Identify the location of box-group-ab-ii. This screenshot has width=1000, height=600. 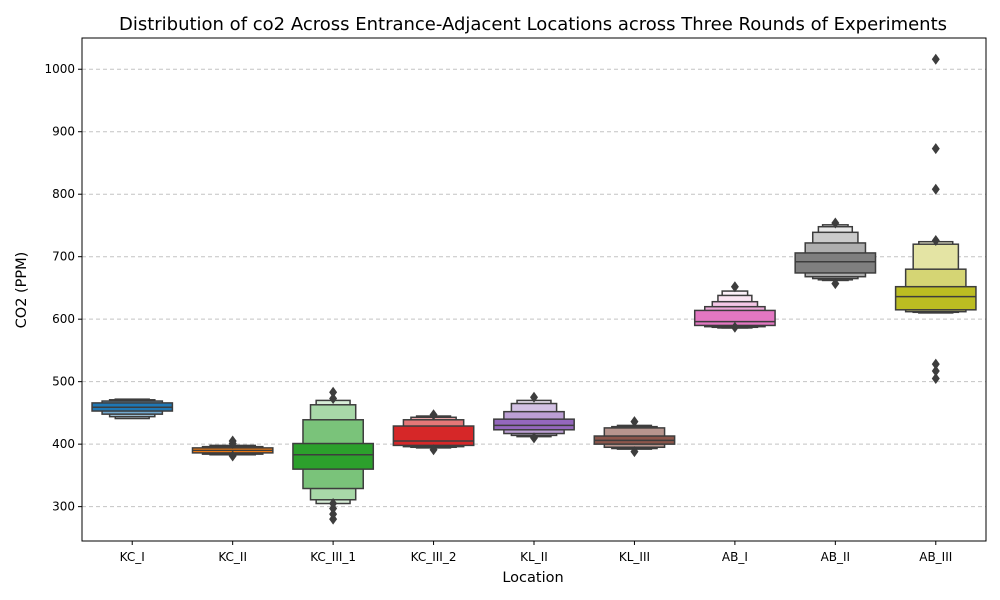
(835, 253).